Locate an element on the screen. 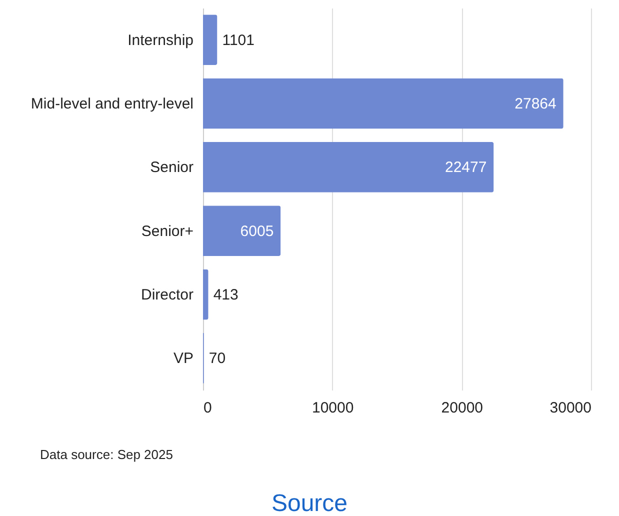 This screenshot has width=619, height=516. data-label: 1101 is located at coordinates (238, 40).